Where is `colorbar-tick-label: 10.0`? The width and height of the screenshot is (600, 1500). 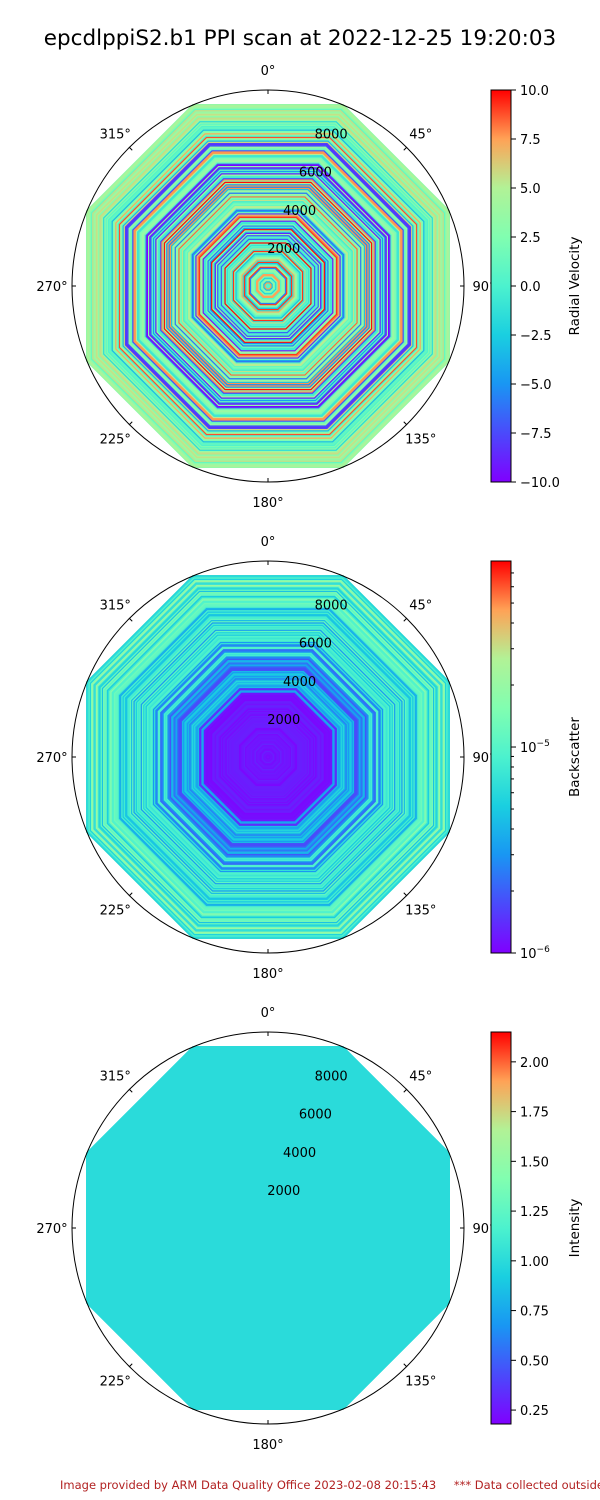
colorbar-tick-label: 10.0 is located at coordinates (534, 91).